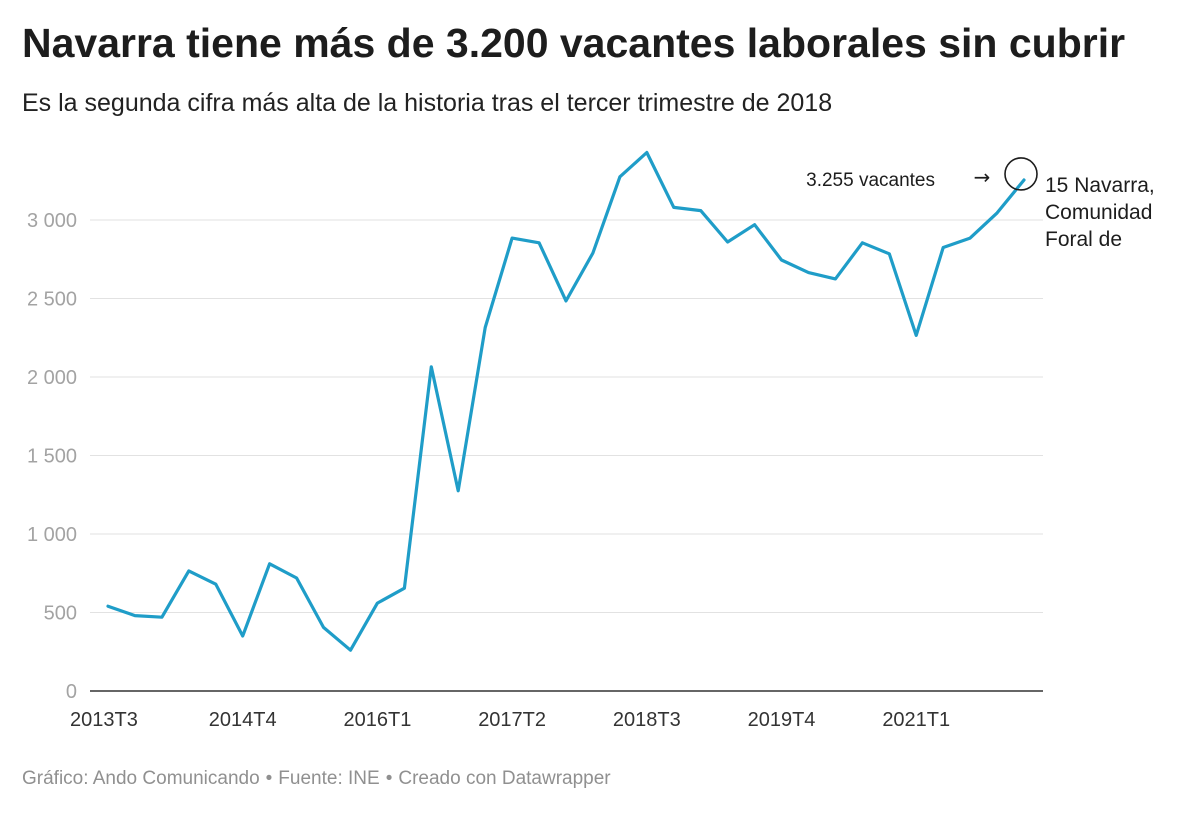 This screenshot has height=813, width=1200. Describe the element at coordinates (104, 720) in the screenshot. I see `x-tick-label: 2013T3` at that location.